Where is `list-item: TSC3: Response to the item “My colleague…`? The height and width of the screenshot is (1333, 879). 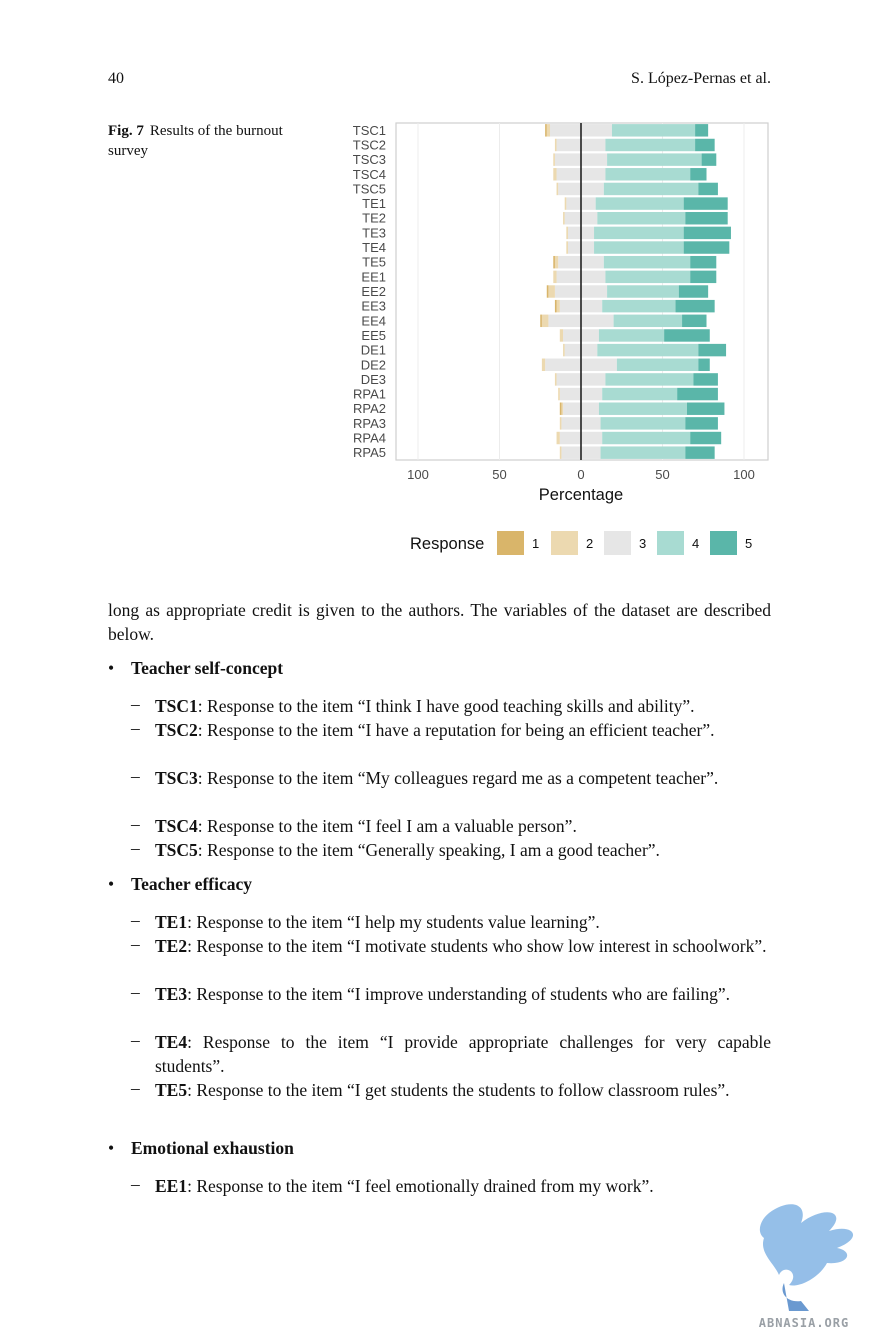 list-item: TSC3: Response to the item “My colleague… is located at coordinates (463, 778).